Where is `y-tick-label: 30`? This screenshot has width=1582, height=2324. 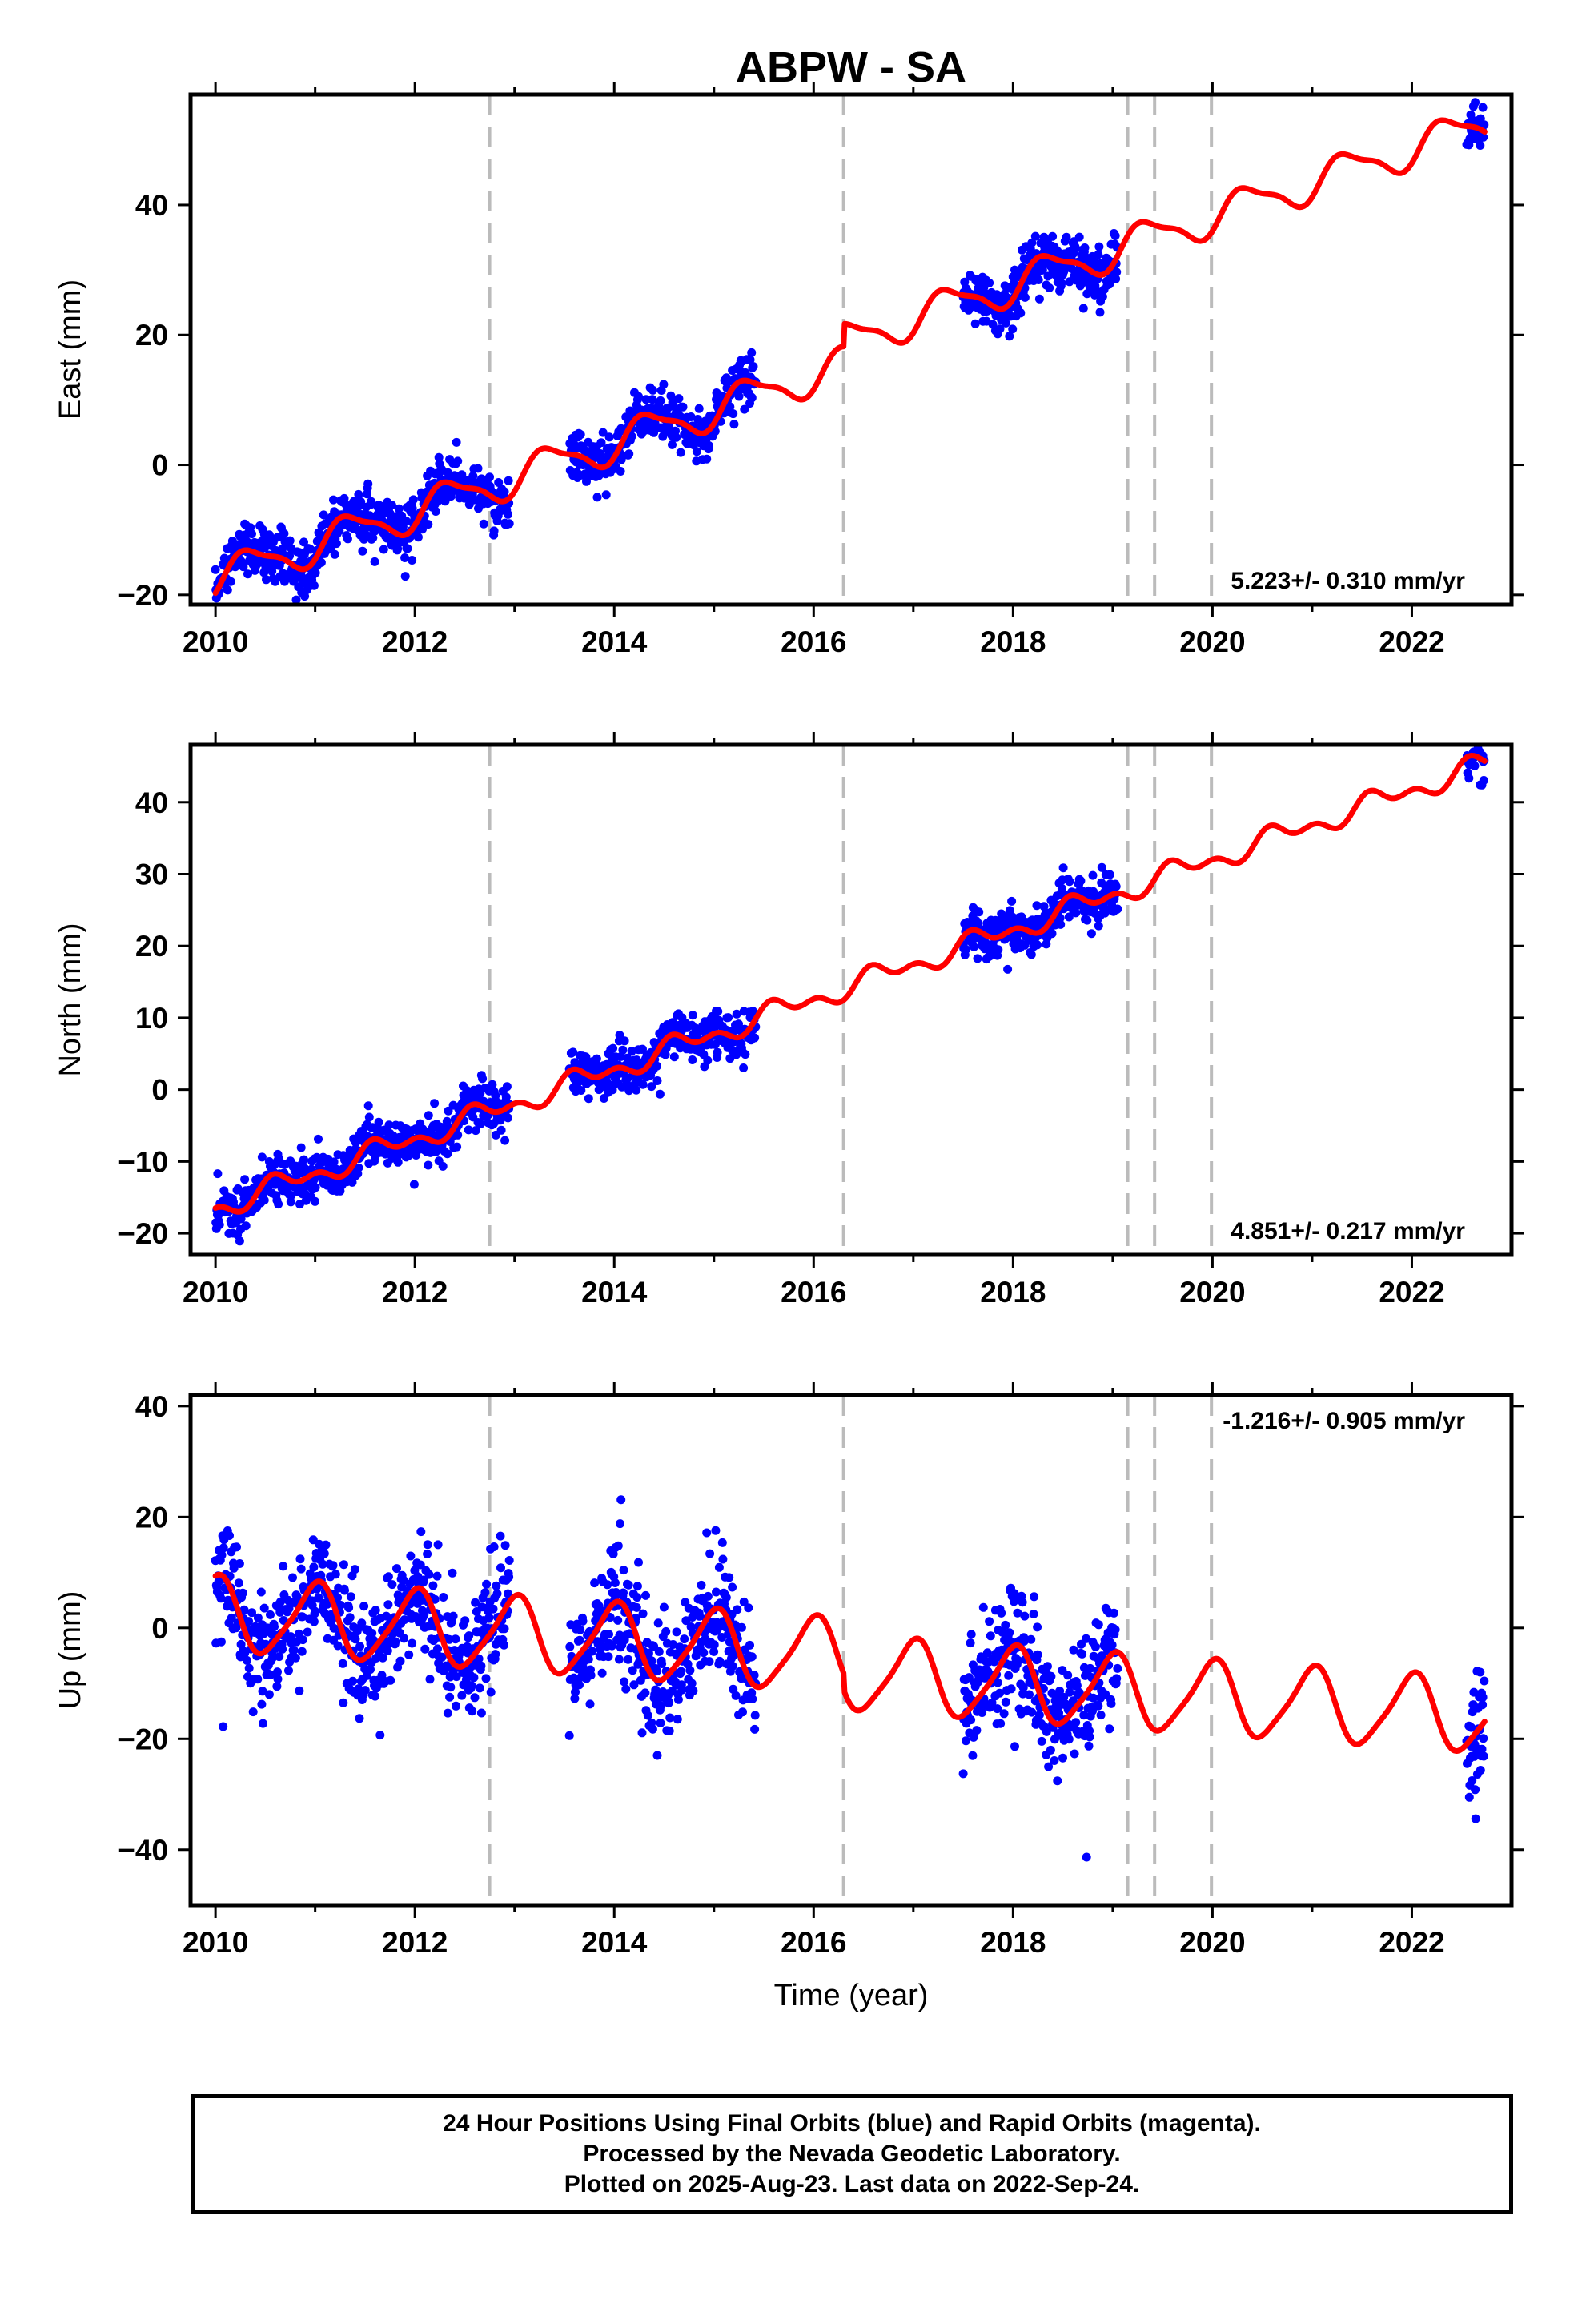 y-tick-label: 30 is located at coordinates (151, 874).